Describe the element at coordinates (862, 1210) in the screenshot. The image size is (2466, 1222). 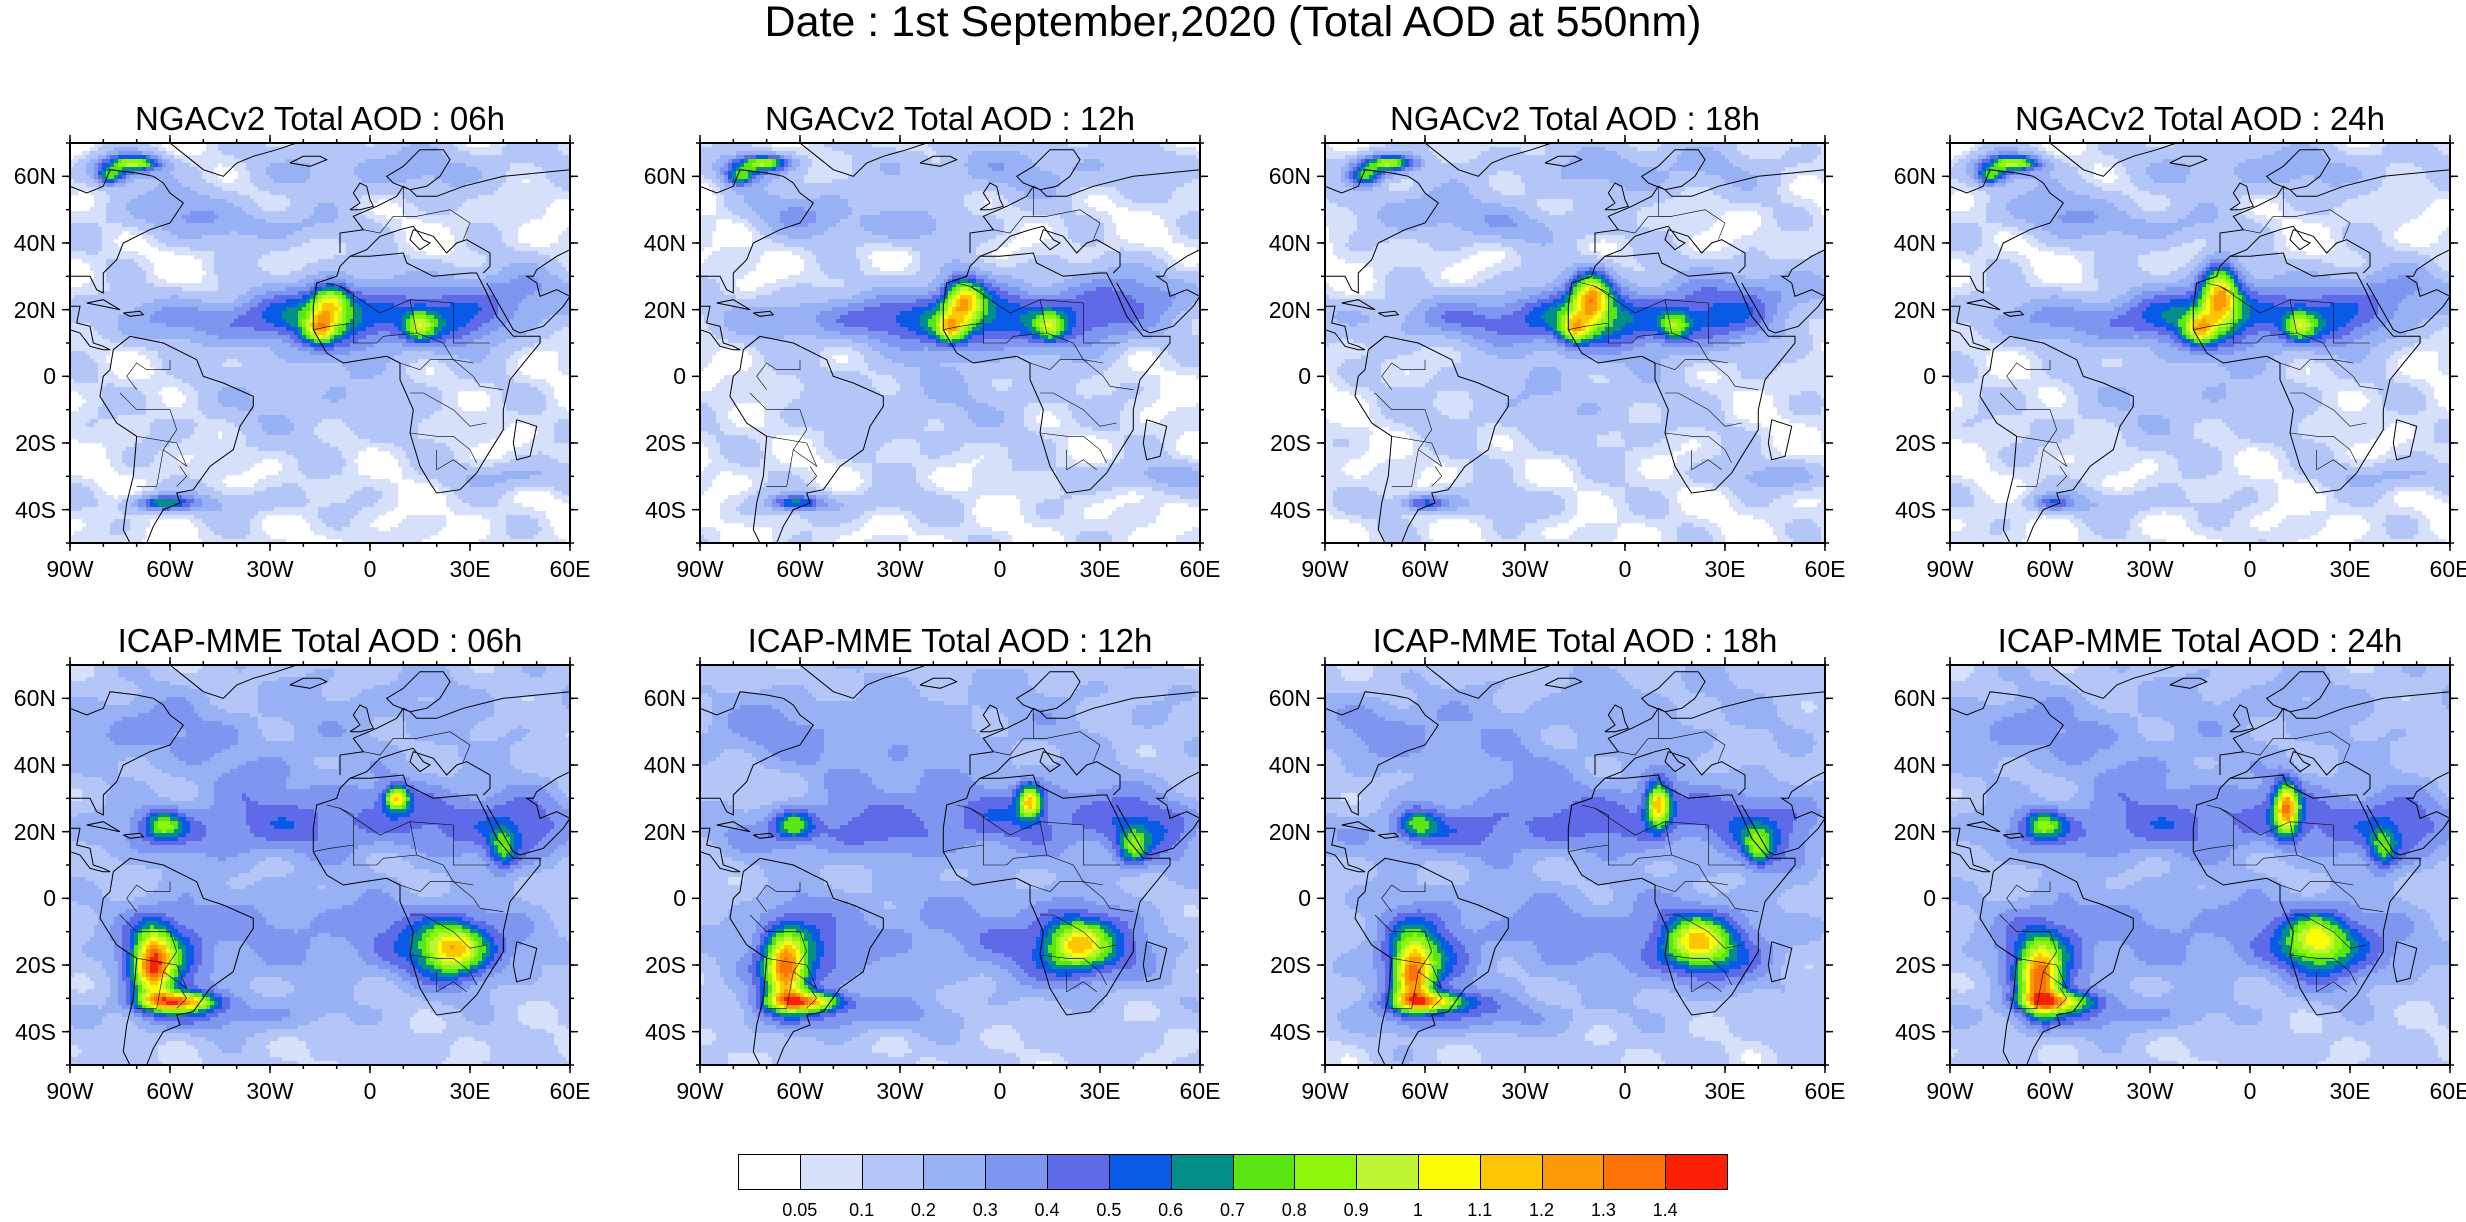
I see `colorbar-label: 0.1` at that location.